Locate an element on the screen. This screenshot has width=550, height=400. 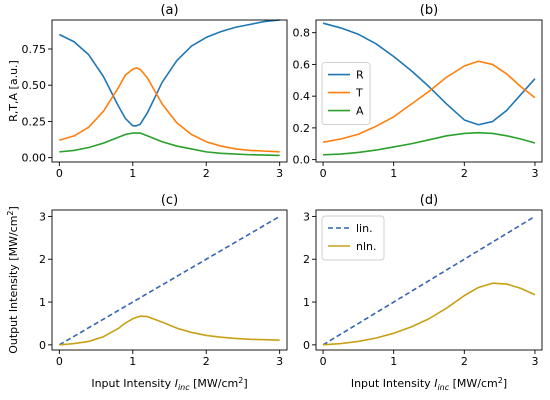
series-line-t-a is located at coordinates (169, 110).